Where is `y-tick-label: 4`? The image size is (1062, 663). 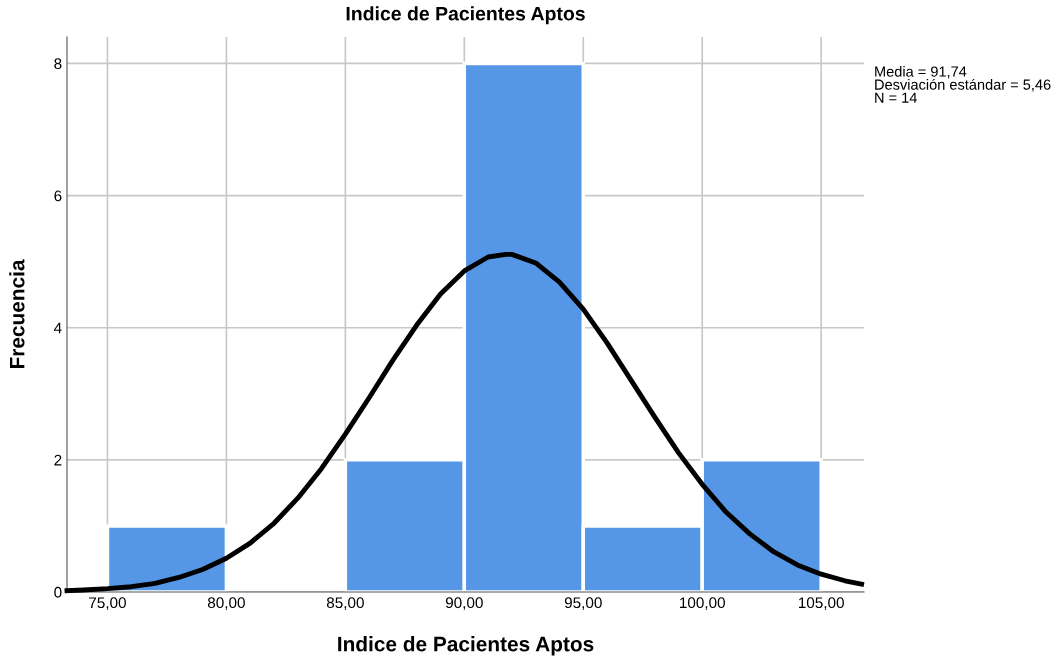 y-tick-label: 4 is located at coordinates (57, 328).